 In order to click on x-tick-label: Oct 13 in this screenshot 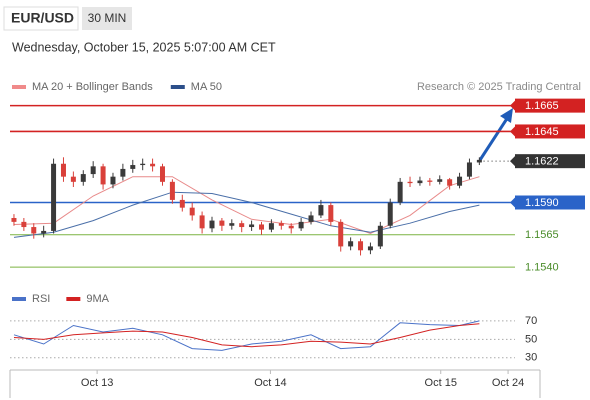, I will do `click(97, 383)`.